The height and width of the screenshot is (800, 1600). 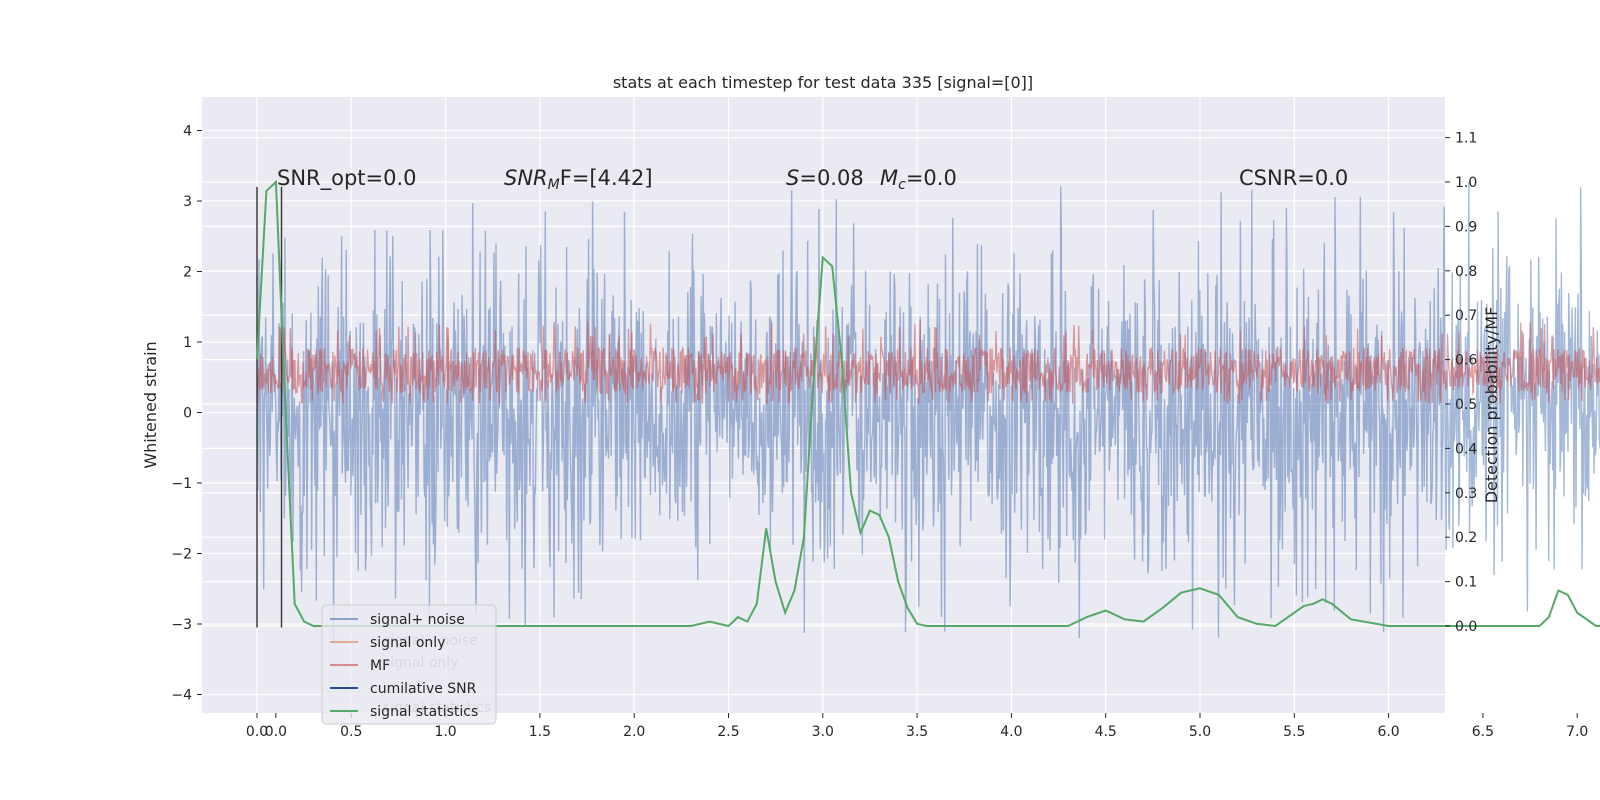 What do you see at coordinates (928, 361) in the screenshot?
I see `series-mf` at bounding box center [928, 361].